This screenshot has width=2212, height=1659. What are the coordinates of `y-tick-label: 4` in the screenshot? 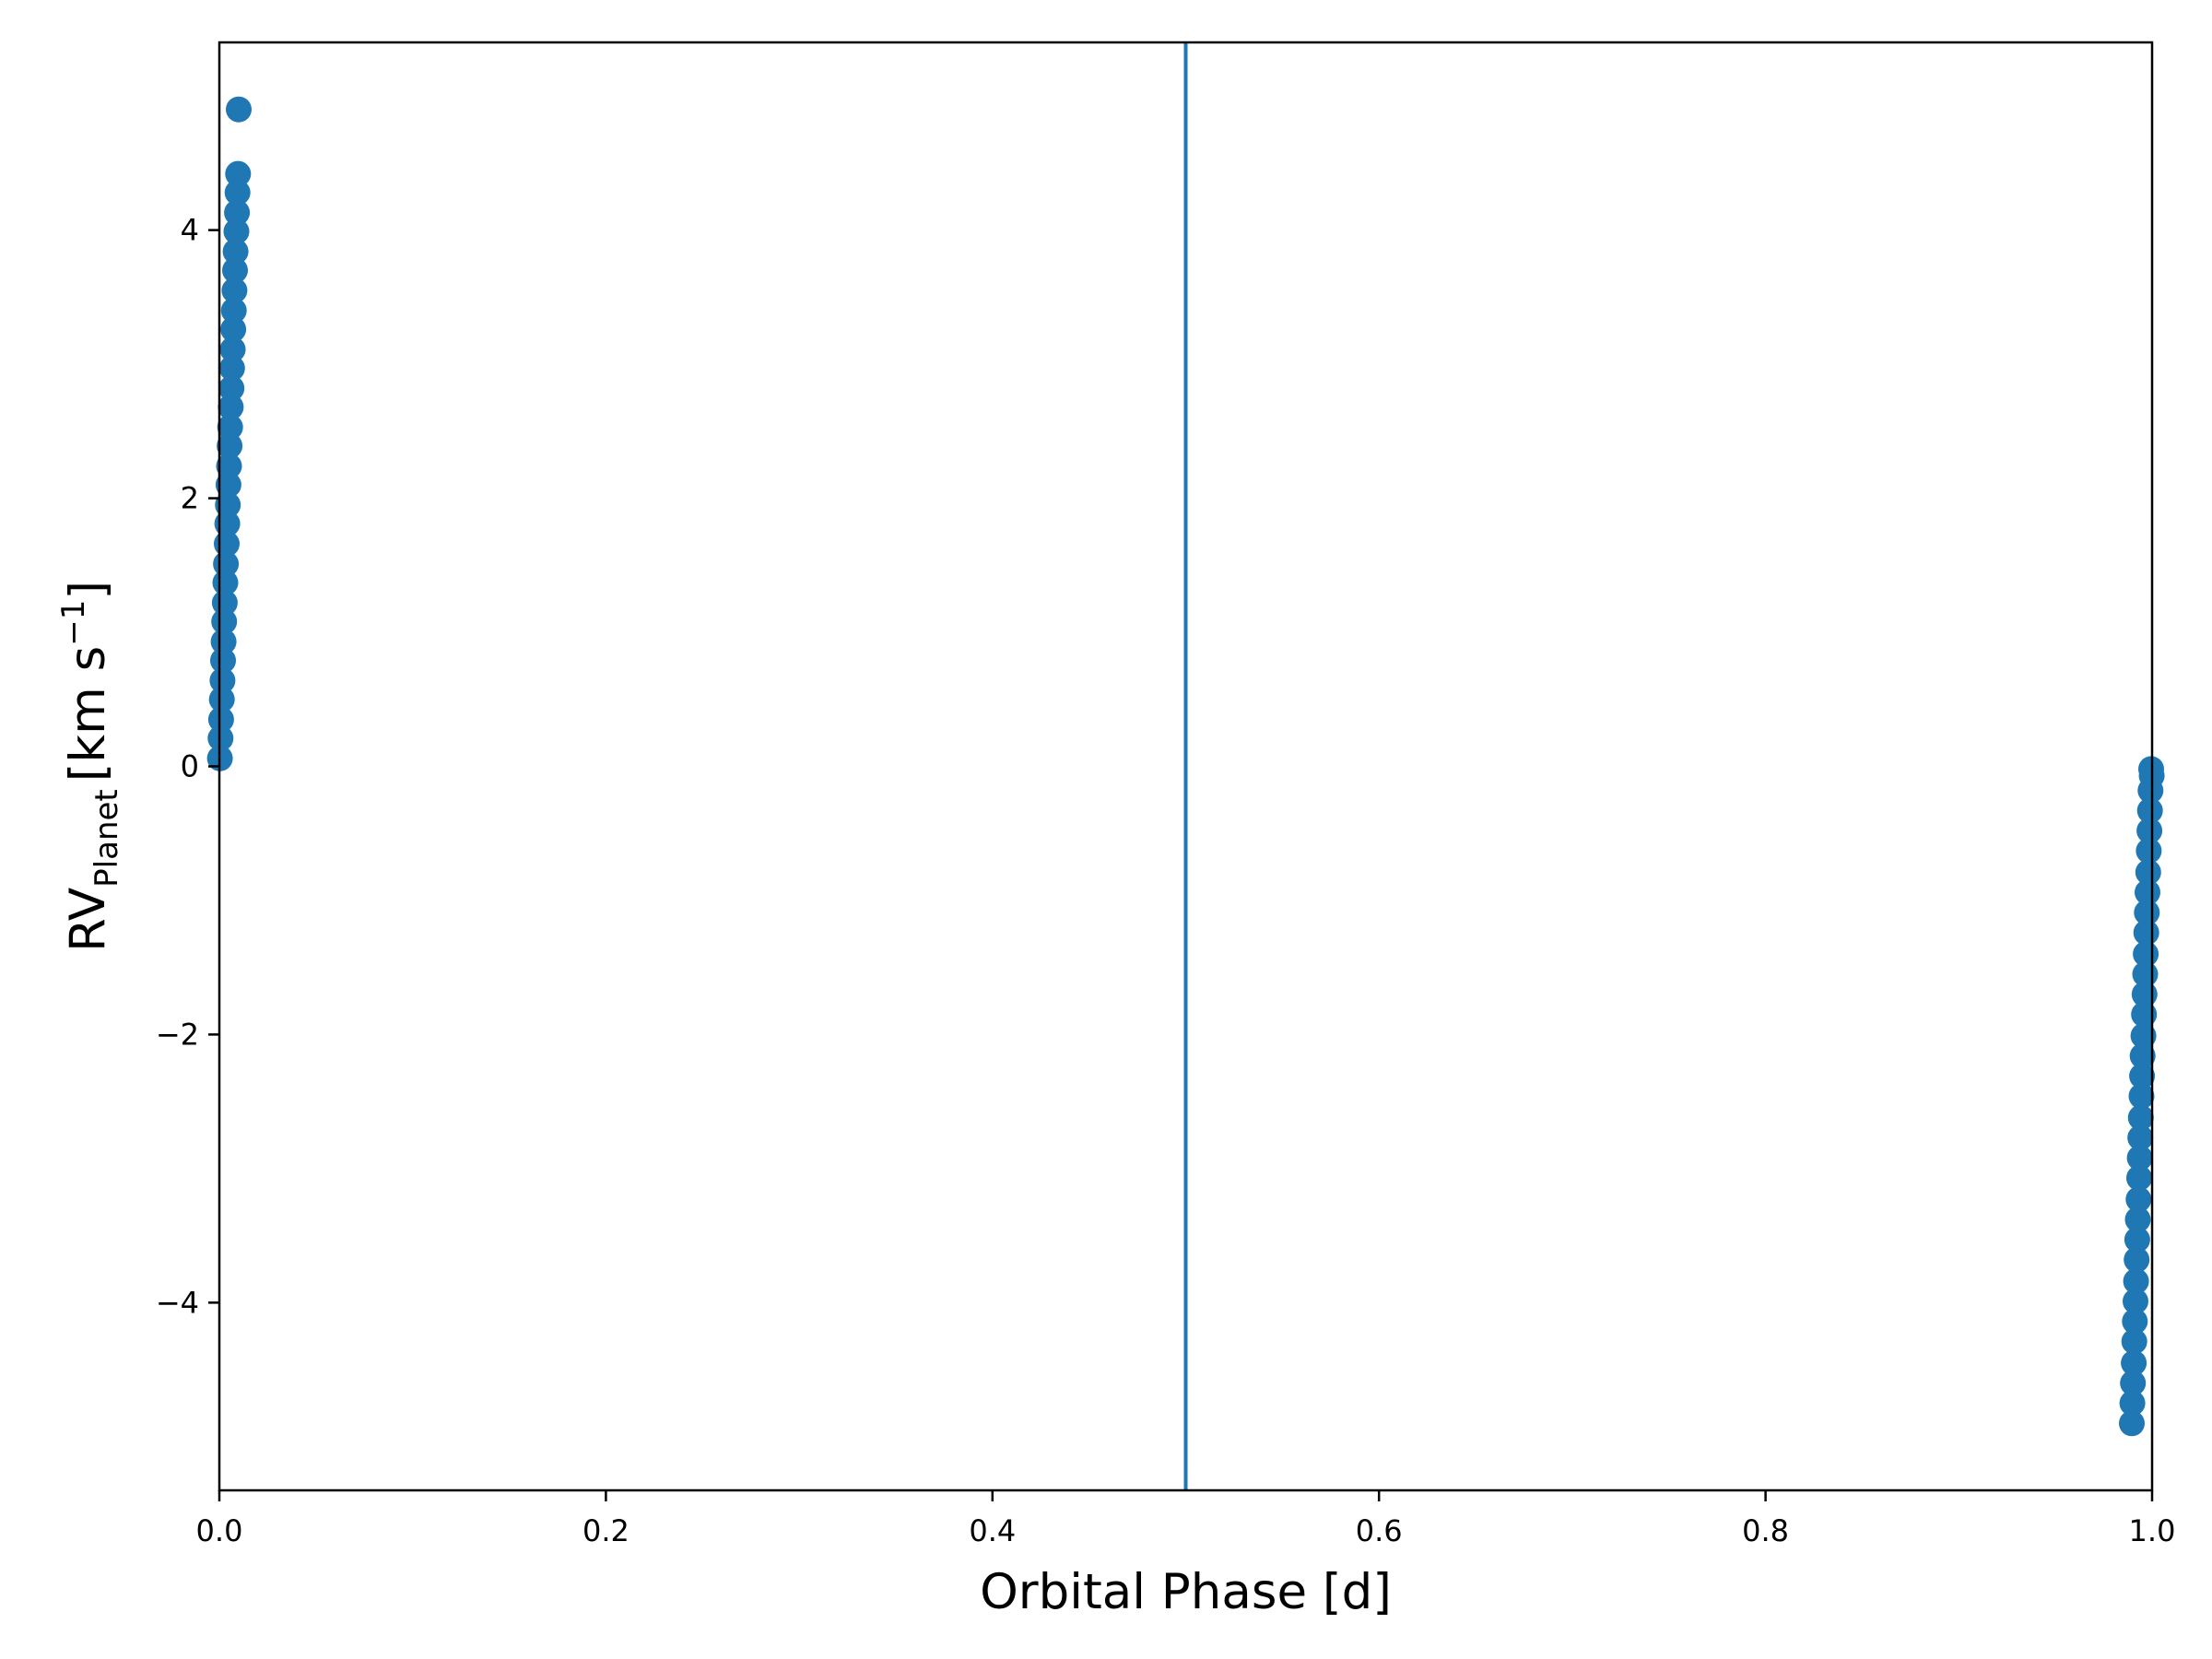 It's located at (190, 230).